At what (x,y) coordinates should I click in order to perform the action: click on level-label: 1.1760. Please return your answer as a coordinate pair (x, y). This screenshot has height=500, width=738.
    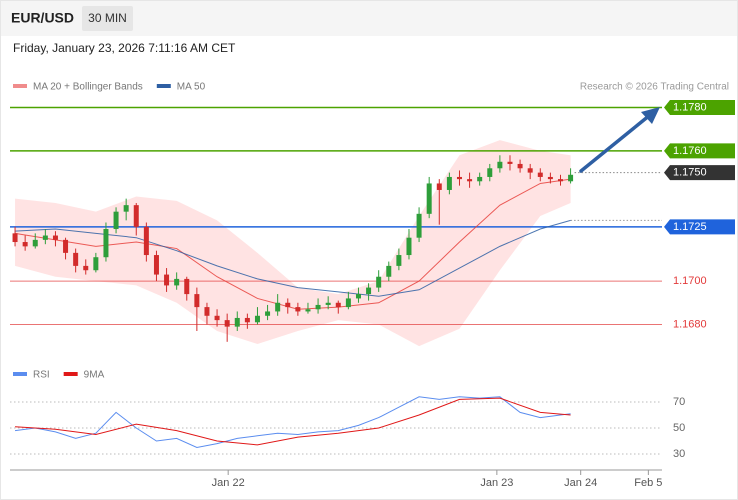
    Looking at the image, I should click on (690, 151).